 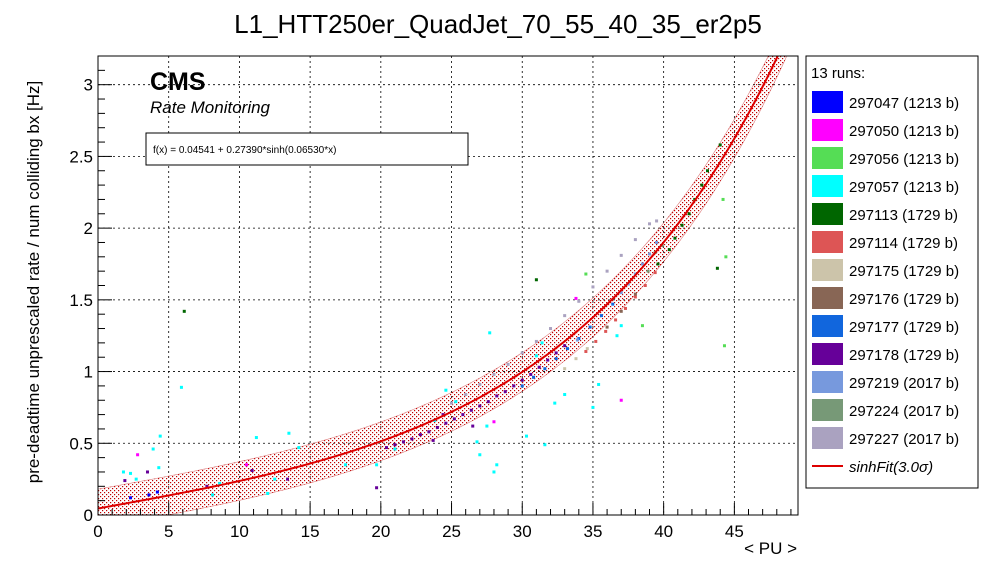 What do you see at coordinates (522, 531) in the screenshot?
I see `x-tick-label: 30` at bounding box center [522, 531].